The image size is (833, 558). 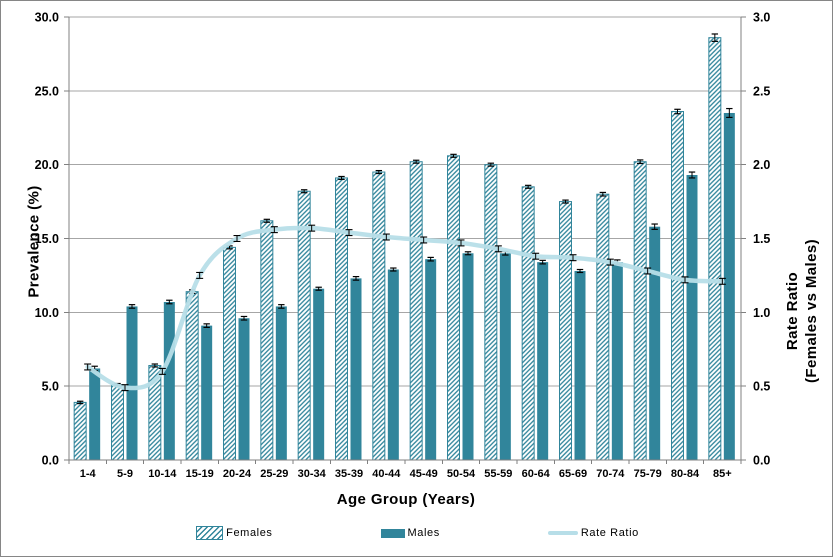 What do you see at coordinates (761, 461) in the screenshot?
I see `right-tick-label: 0.0` at bounding box center [761, 461].